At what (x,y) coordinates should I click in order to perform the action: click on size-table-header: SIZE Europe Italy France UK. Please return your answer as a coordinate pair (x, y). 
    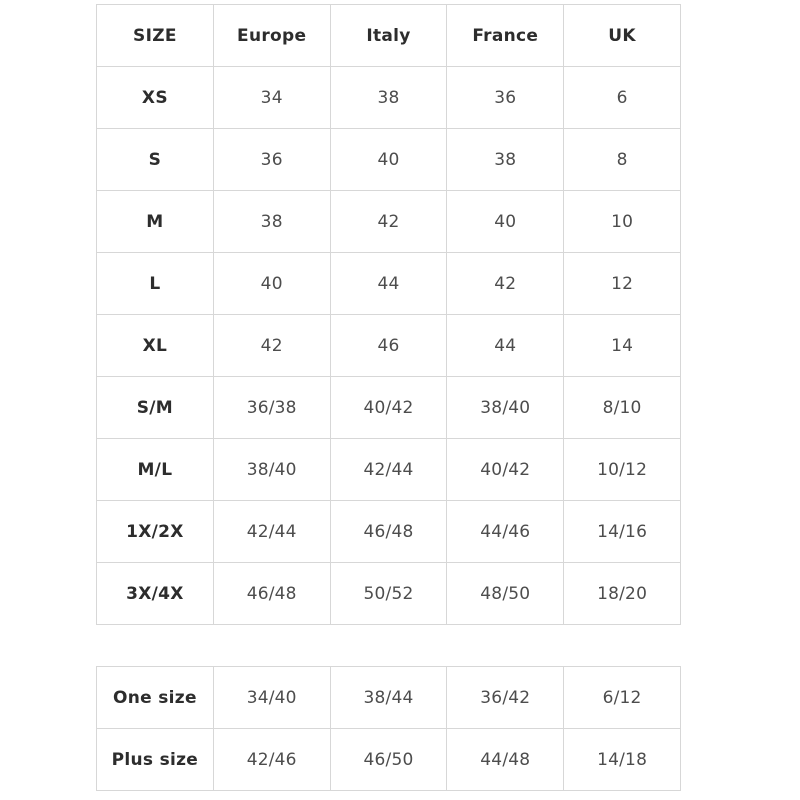
    Looking at the image, I should click on (388, 35).